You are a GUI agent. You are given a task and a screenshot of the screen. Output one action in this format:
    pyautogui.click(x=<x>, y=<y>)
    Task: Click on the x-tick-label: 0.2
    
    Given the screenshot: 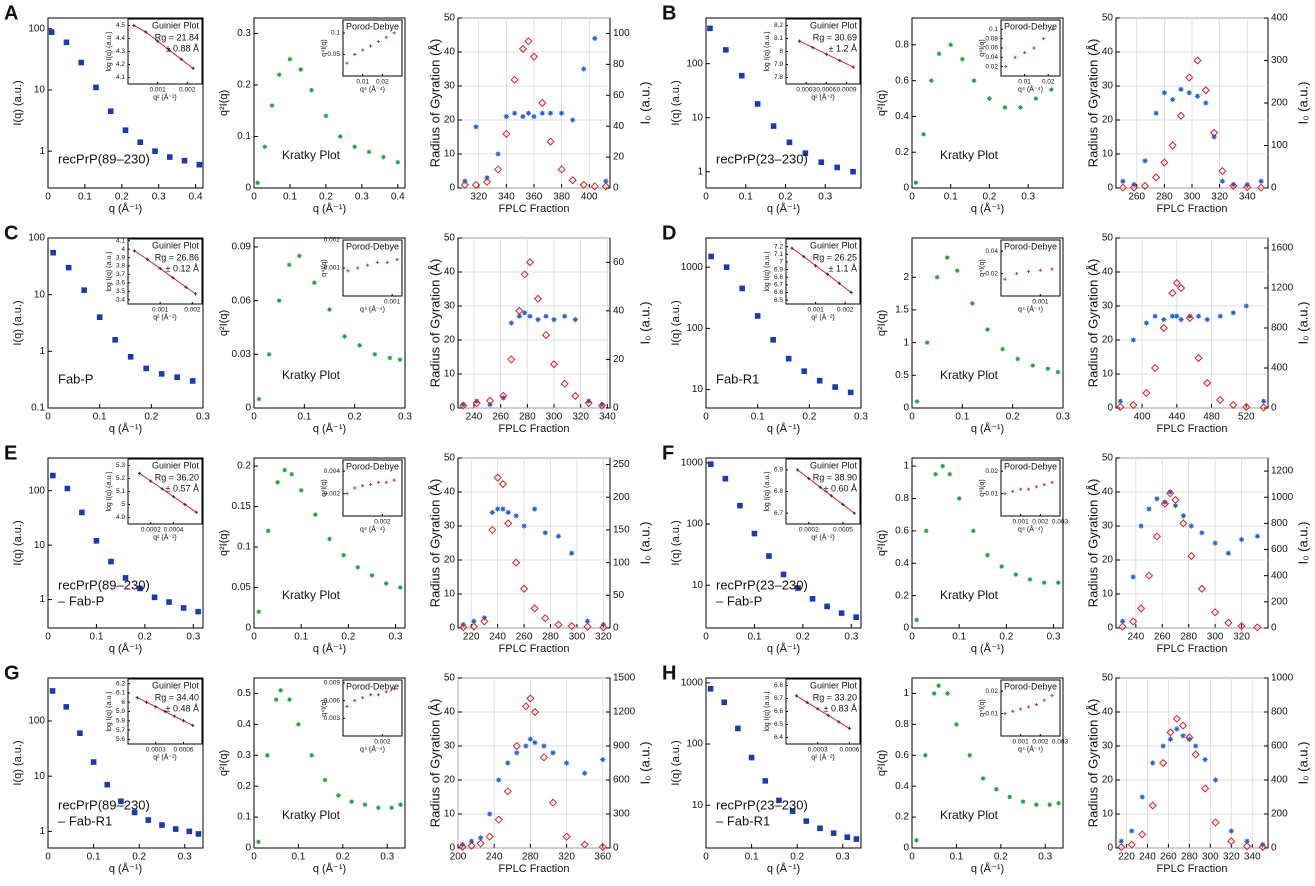 What is the action you would take?
    pyautogui.click(x=989, y=197)
    